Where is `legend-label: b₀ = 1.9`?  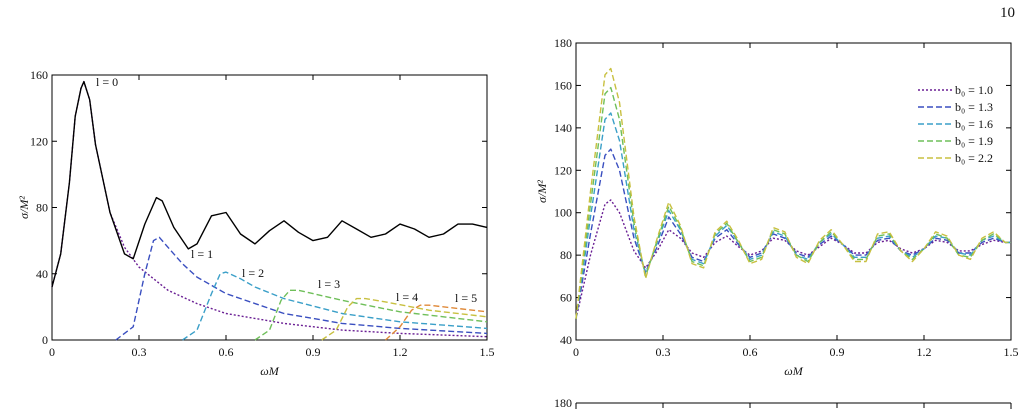 legend-label: b₀ = 1.9 is located at coordinates (974, 141).